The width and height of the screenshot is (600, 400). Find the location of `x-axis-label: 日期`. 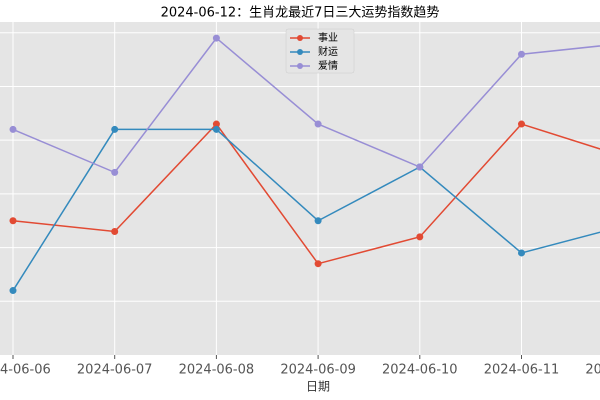

x-axis-label: 日期 is located at coordinates (318, 387).